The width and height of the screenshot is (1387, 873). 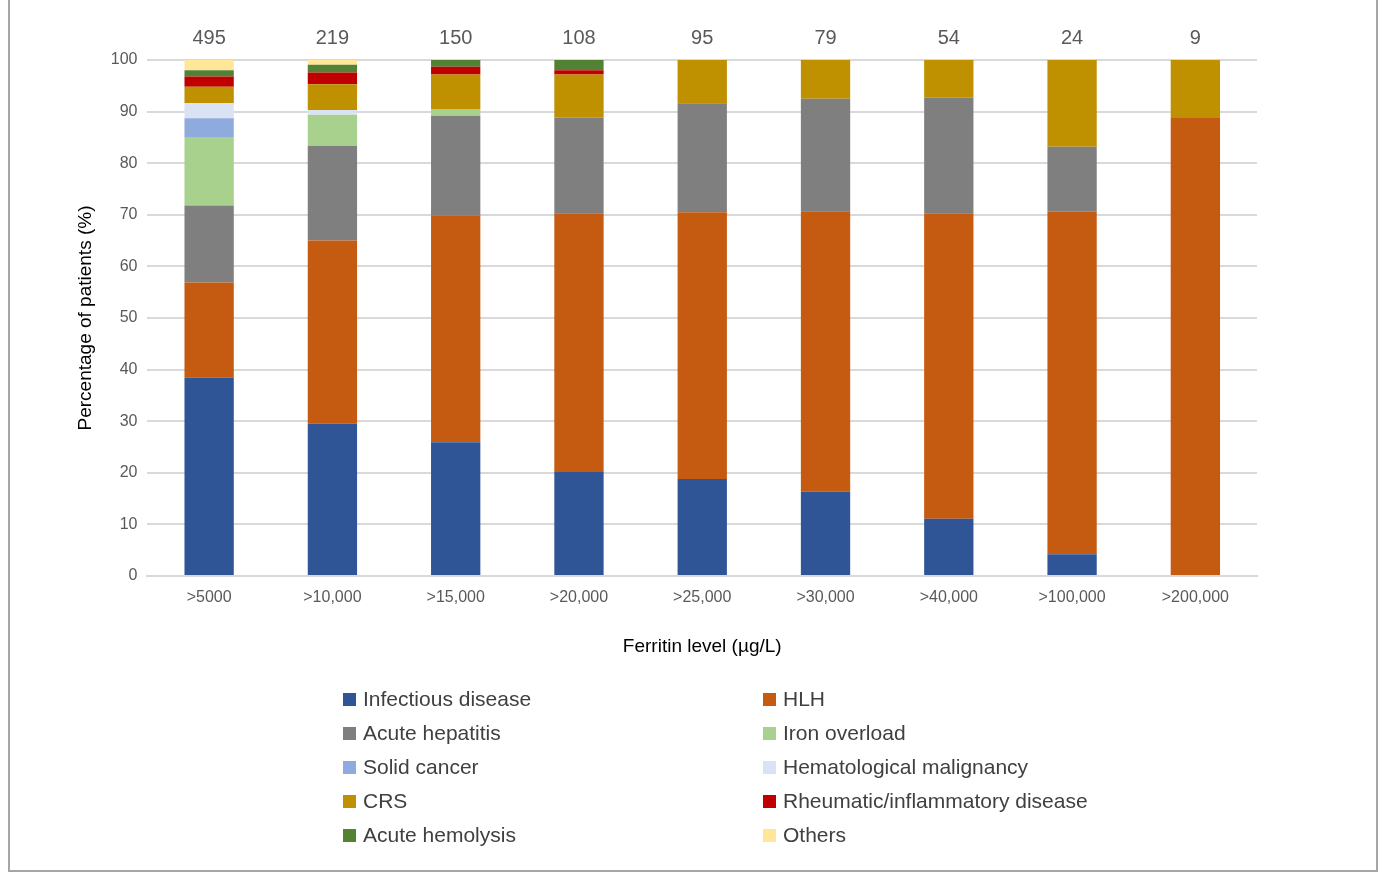 What do you see at coordinates (702, 645) in the screenshot?
I see `x-axis-title: Ferritin level (µg/L)` at bounding box center [702, 645].